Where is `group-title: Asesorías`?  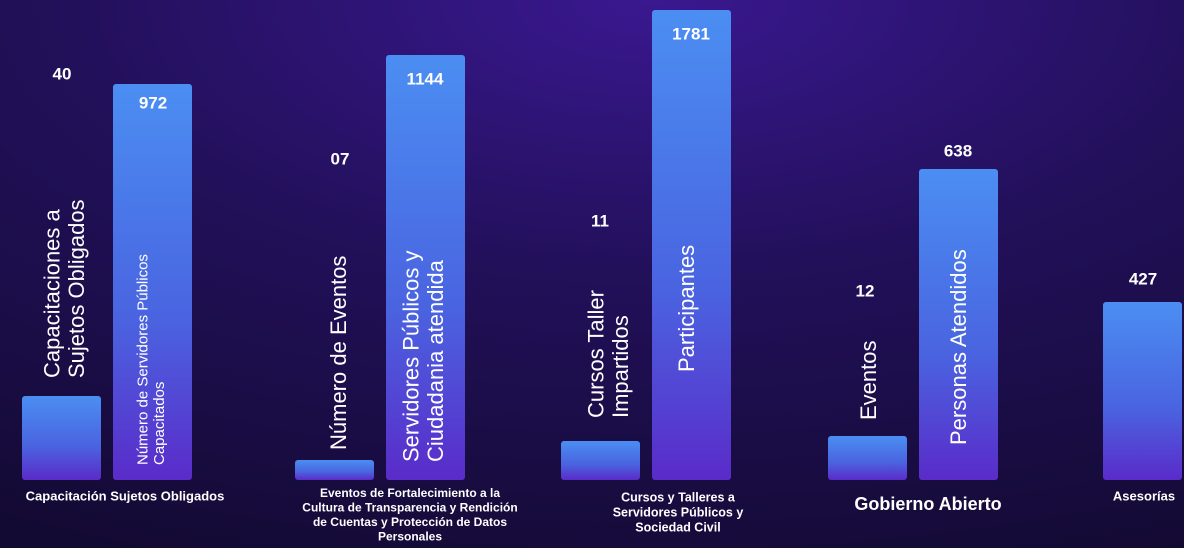
group-title: Asesorías is located at coordinates (1144, 495).